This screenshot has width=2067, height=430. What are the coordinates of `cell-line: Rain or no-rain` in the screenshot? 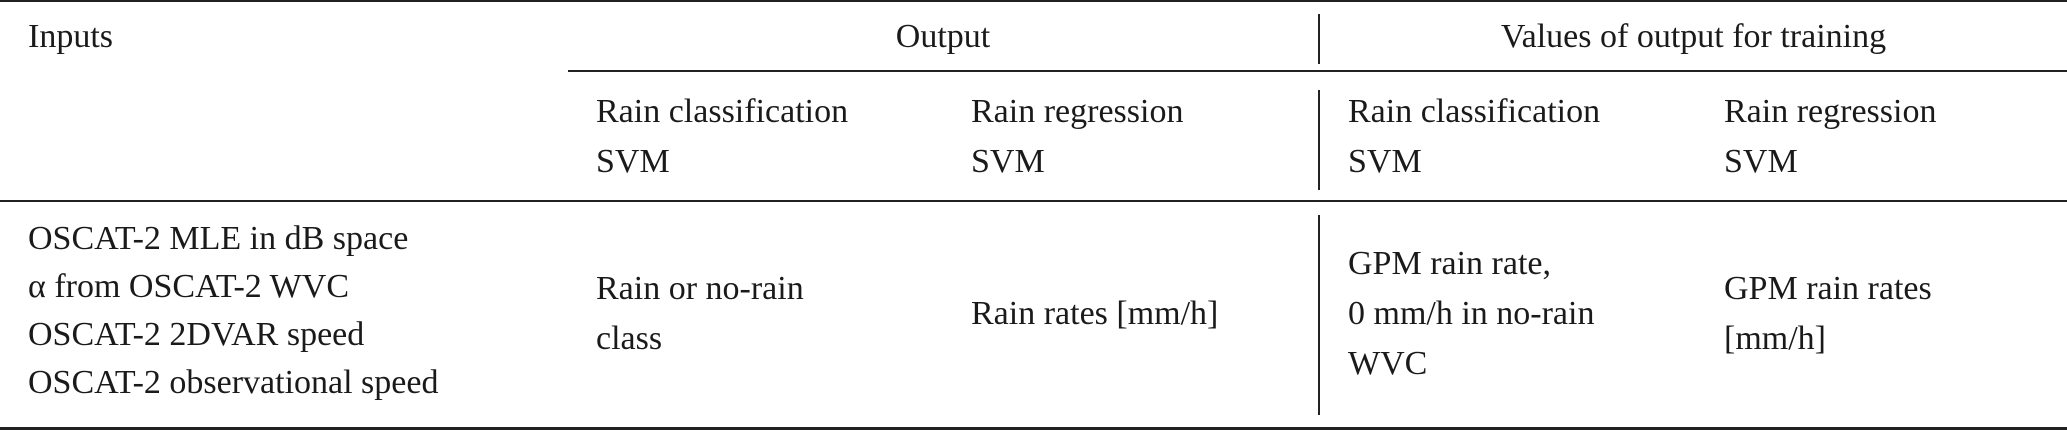 It's located at (700, 288).